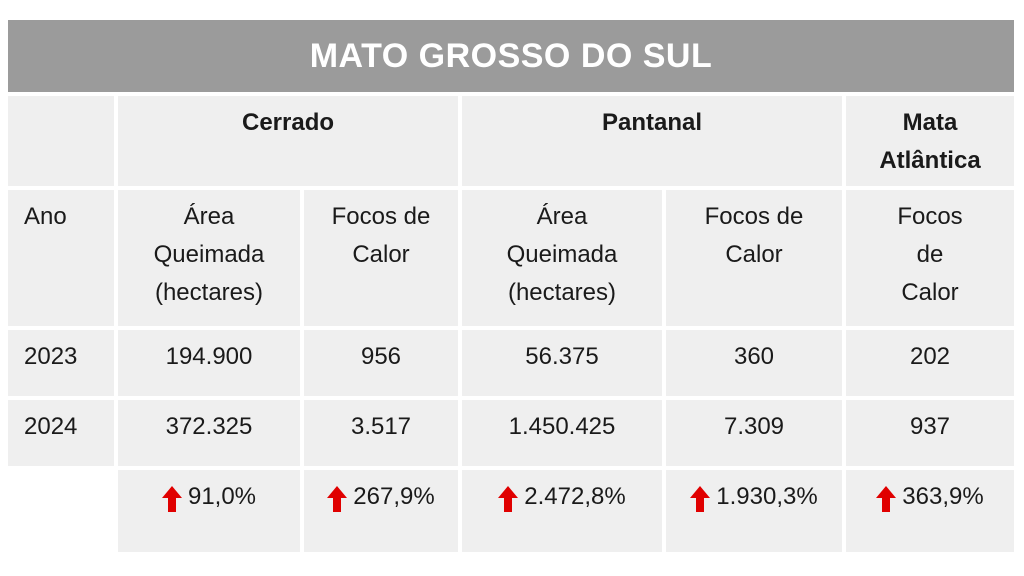 The width and height of the screenshot is (1024, 576). Describe the element at coordinates (943, 496) in the screenshot. I see `change-value: 363,9%` at that location.